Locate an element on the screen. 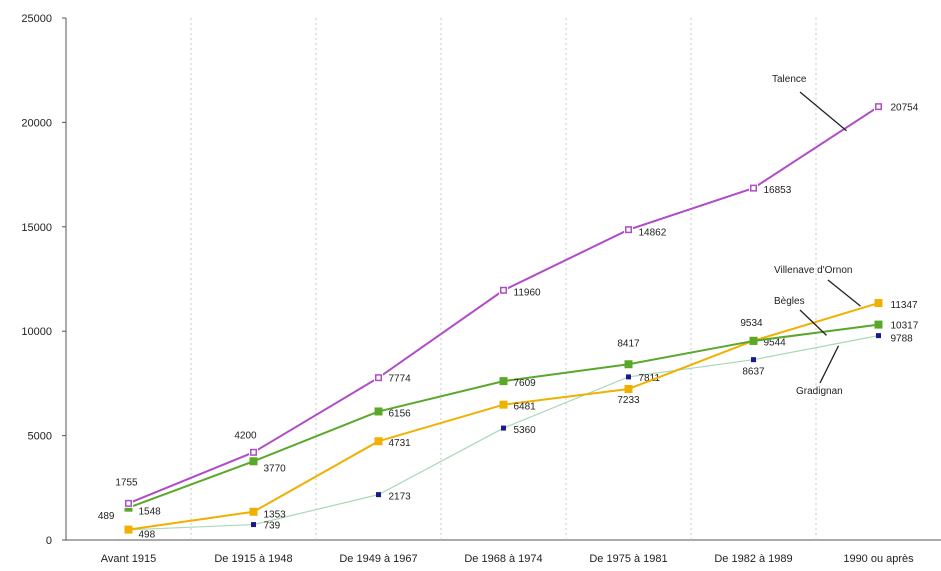 The width and height of the screenshot is (941, 571). data-label: 11960 is located at coordinates (528, 292).